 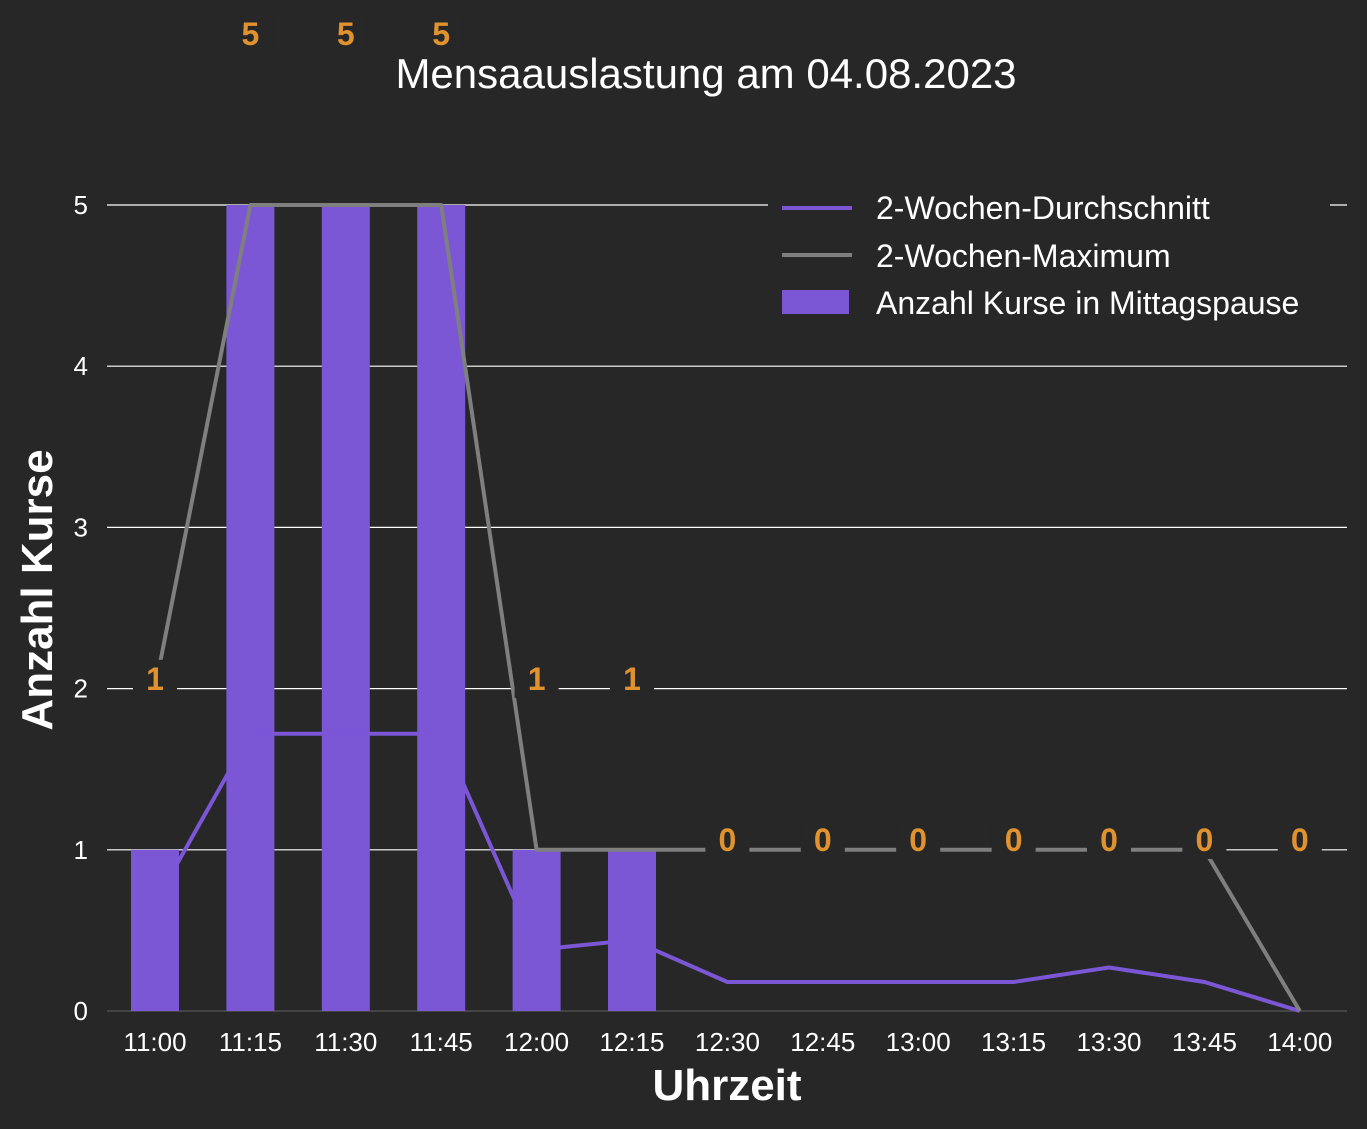 What do you see at coordinates (1087, 303) in the screenshot?
I see `legend-label-bars: Anzahl Kurse in Mittagspause` at bounding box center [1087, 303].